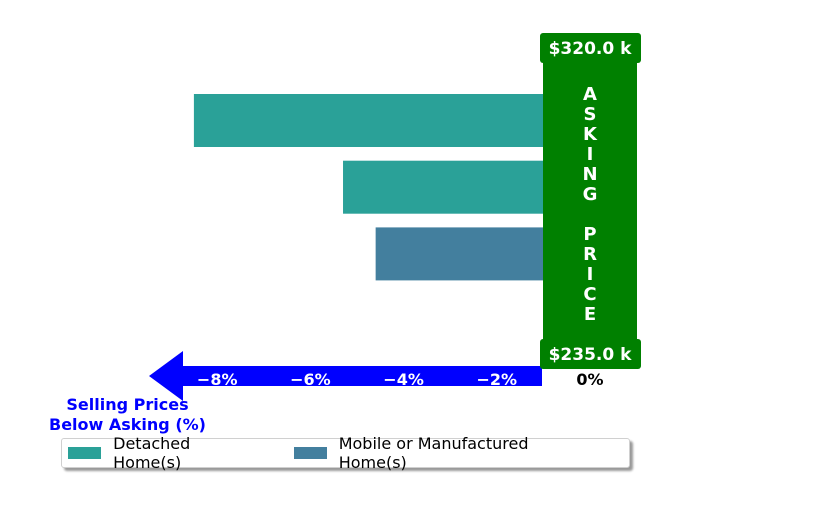 Image resolution: width=834 pixels, height=509 pixels. I want to click on ticks-layer: −8% −6% −4% −2% 0%, so click(400, 379).